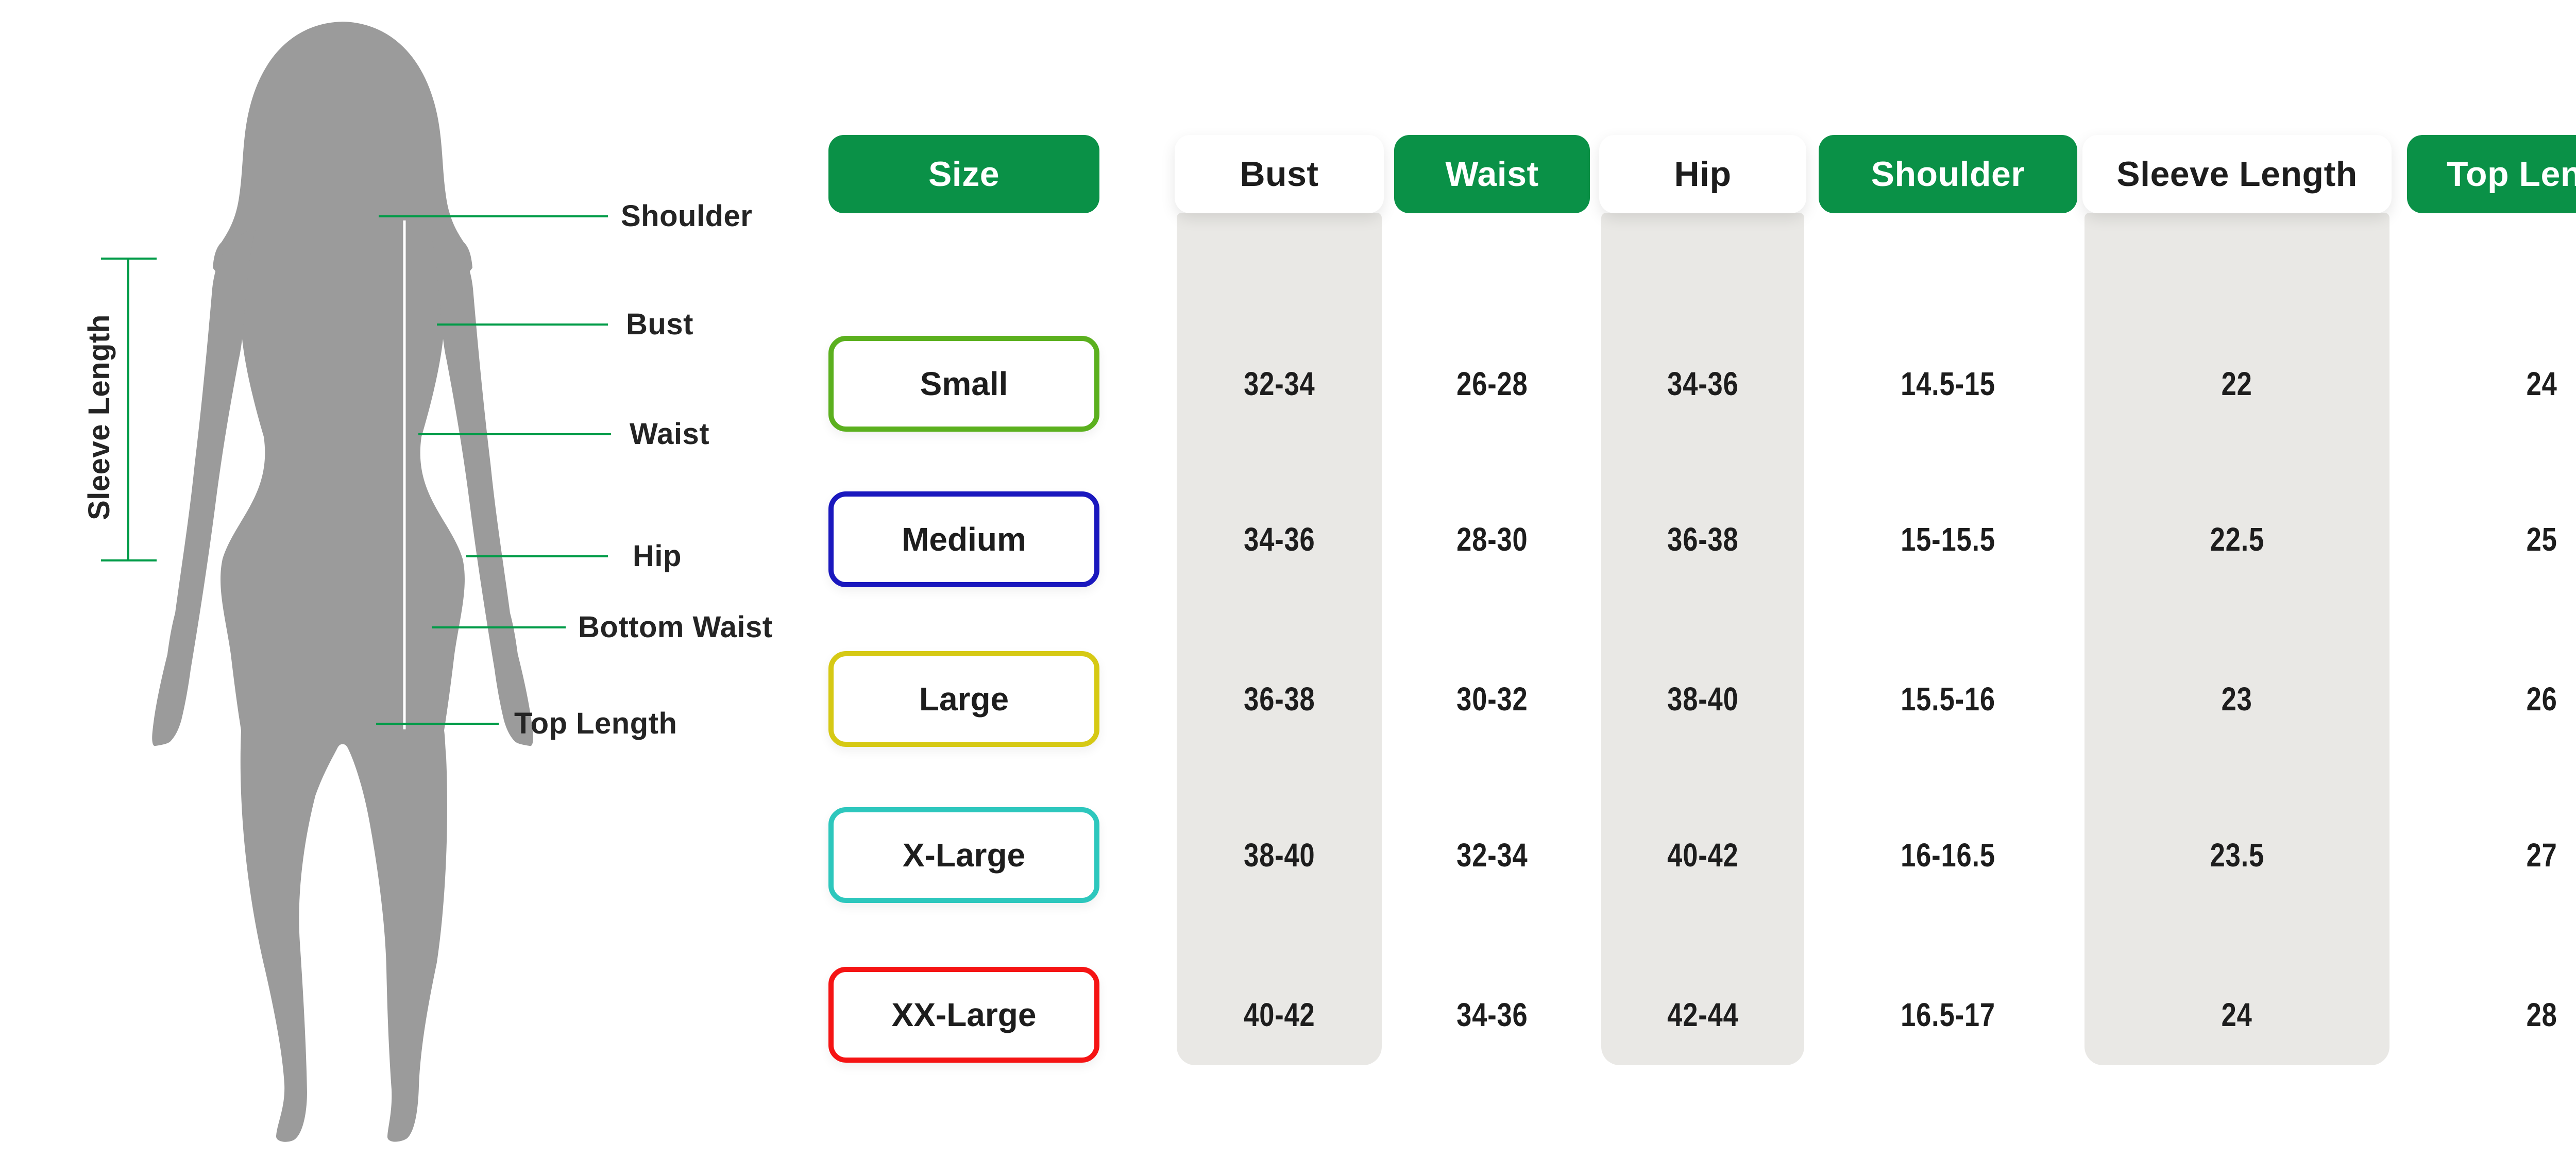 Image resolution: width=2576 pixels, height=1159 pixels. I want to click on cell-medium-hip: 36-38, so click(1702, 539).